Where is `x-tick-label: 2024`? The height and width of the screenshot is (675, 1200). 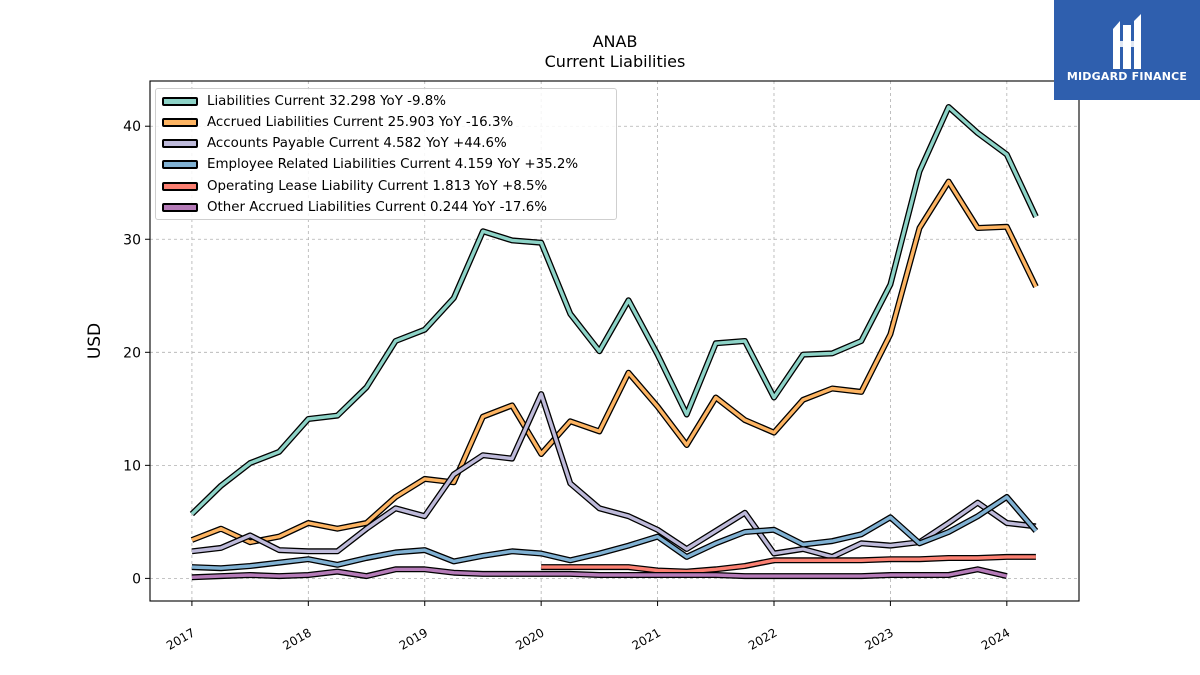
x-tick-label: 2024 is located at coordinates (995, 638).